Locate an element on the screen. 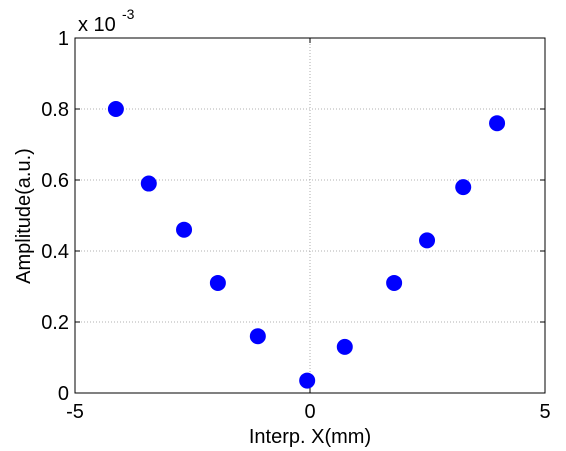 The height and width of the screenshot is (451, 566). x-tick-label: -5 is located at coordinates (75, 412).